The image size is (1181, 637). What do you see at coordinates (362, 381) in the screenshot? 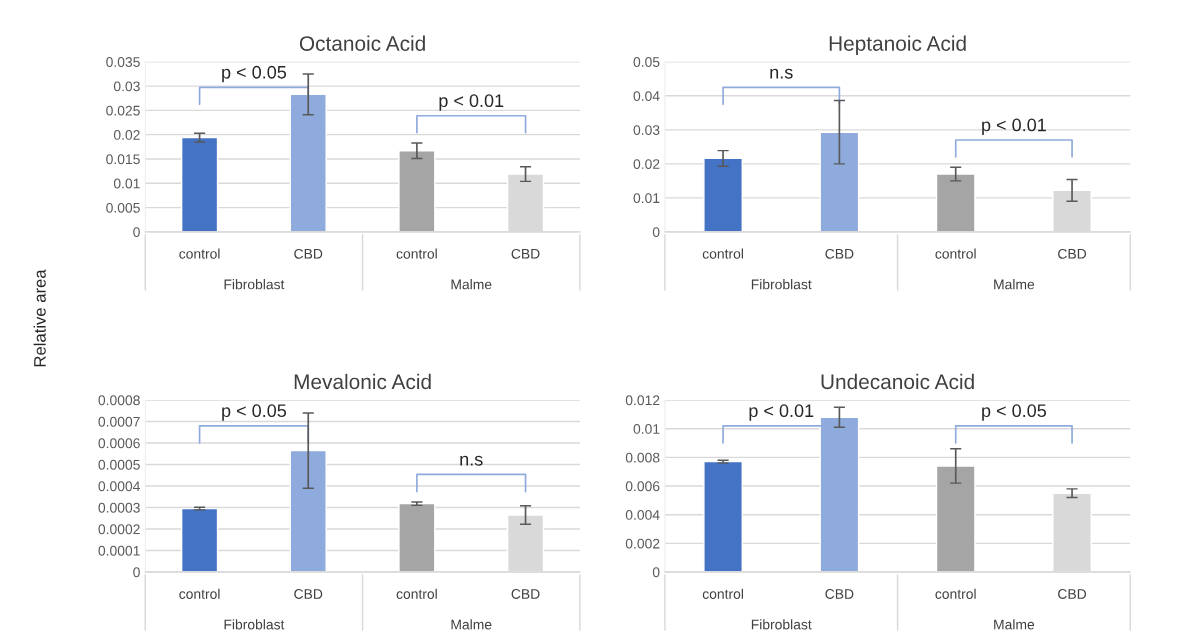
I see `chart-title: Mevalonic Acid` at bounding box center [362, 381].